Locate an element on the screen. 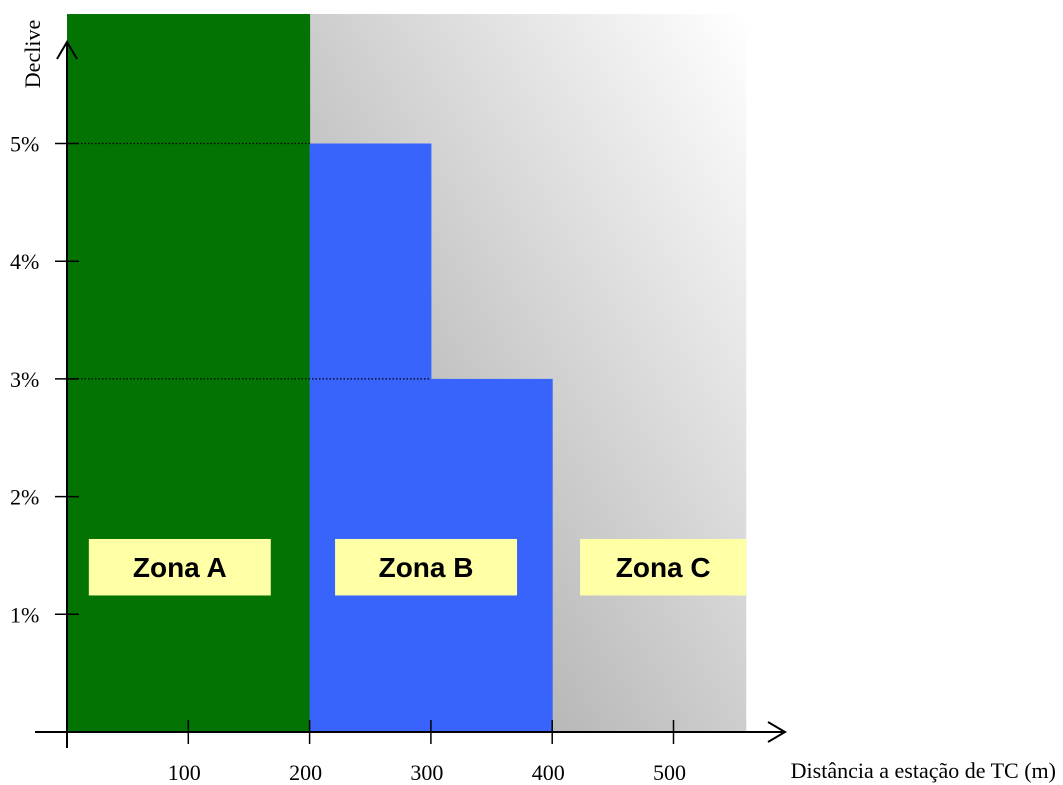 The height and width of the screenshot is (785, 1063). x-tick-label-200: 200 is located at coordinates (305, 772).